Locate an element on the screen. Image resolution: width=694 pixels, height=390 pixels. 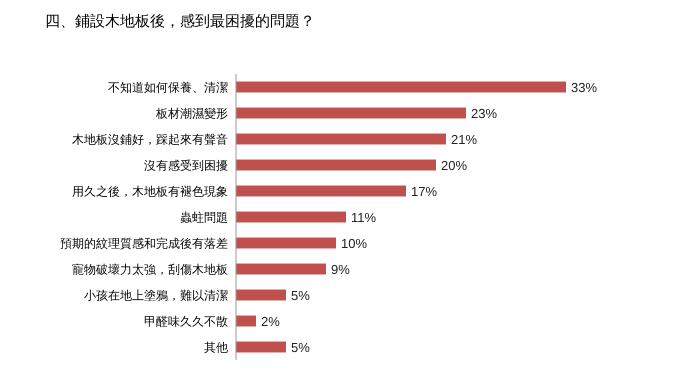
category-label: 板材潮濕變形 is located at coordinates (192, 113).